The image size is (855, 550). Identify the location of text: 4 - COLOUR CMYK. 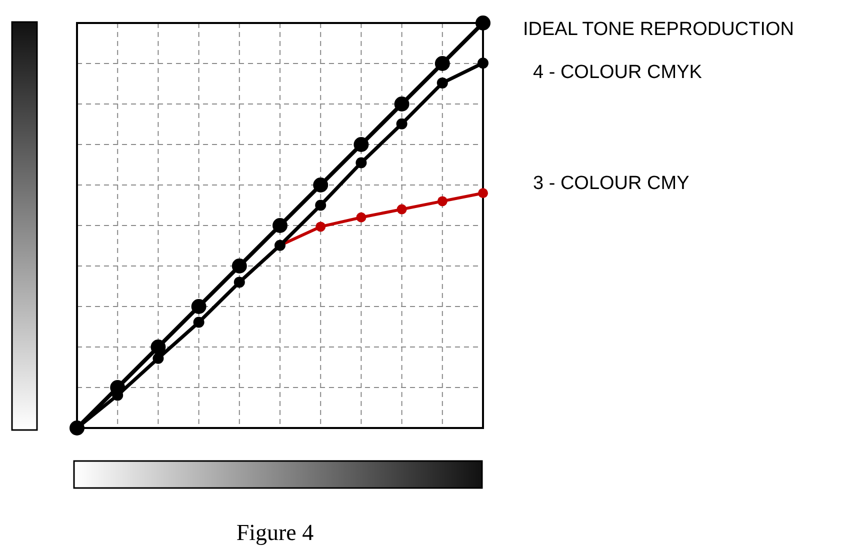
(617, 73).